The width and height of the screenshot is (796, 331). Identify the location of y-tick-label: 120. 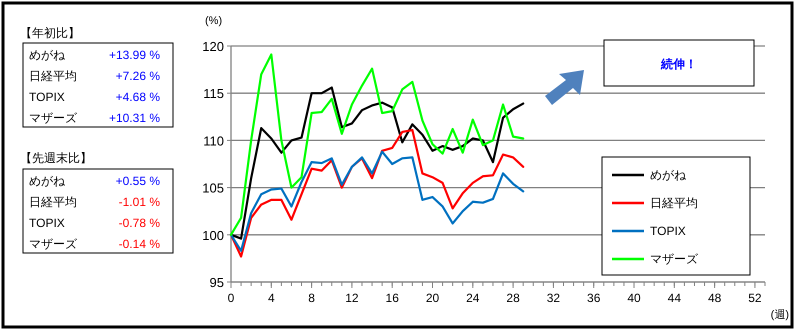
(213, 46).